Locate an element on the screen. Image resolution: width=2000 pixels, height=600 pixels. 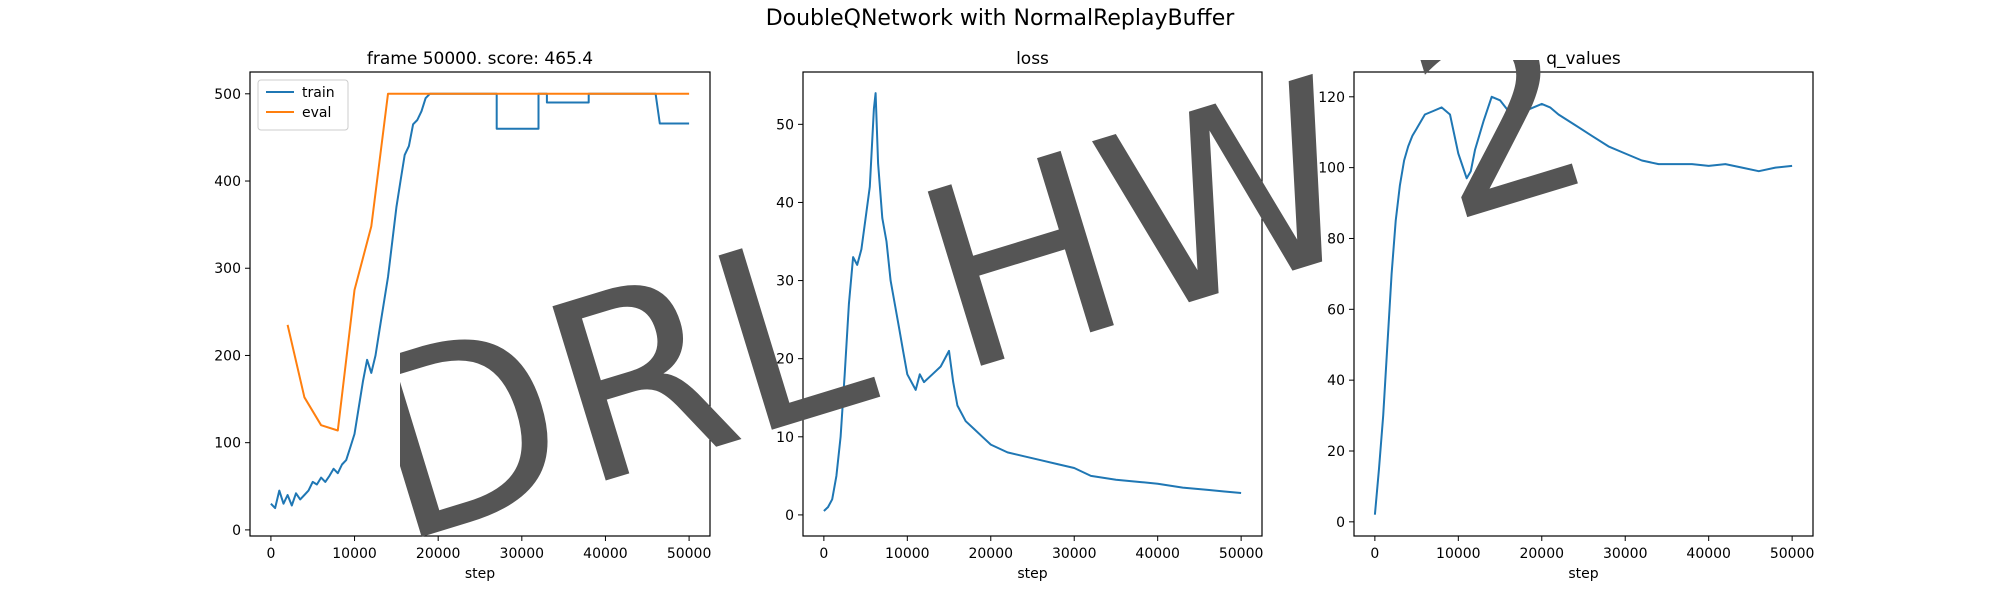
y-tick-label: 500 is located at coordinates (227, 95).